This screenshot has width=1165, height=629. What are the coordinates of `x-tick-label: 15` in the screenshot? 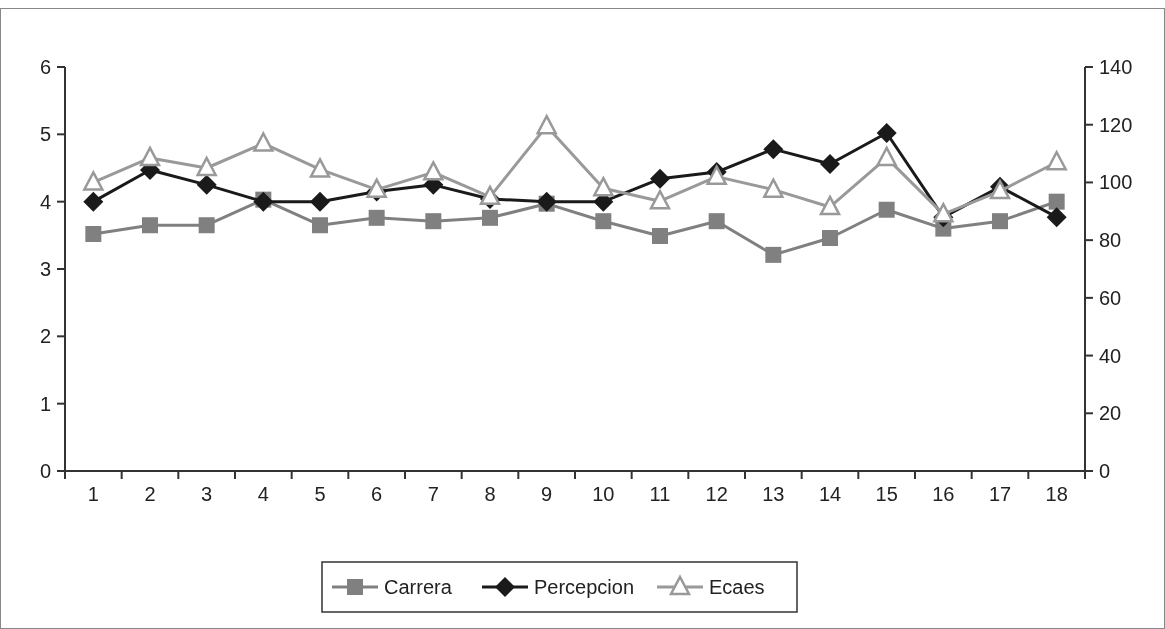 It's located at (886, 494).